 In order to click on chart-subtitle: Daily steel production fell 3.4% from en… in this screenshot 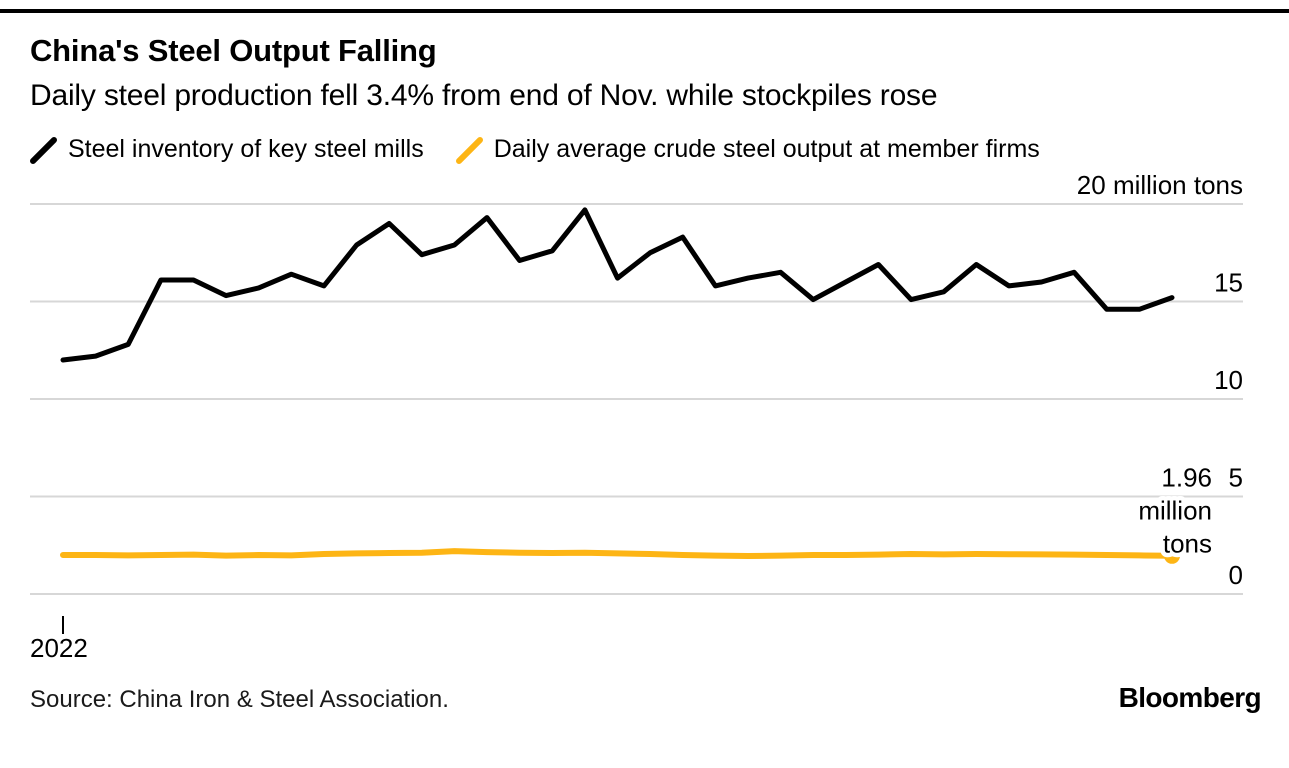, I will do `click(484, 95)`.